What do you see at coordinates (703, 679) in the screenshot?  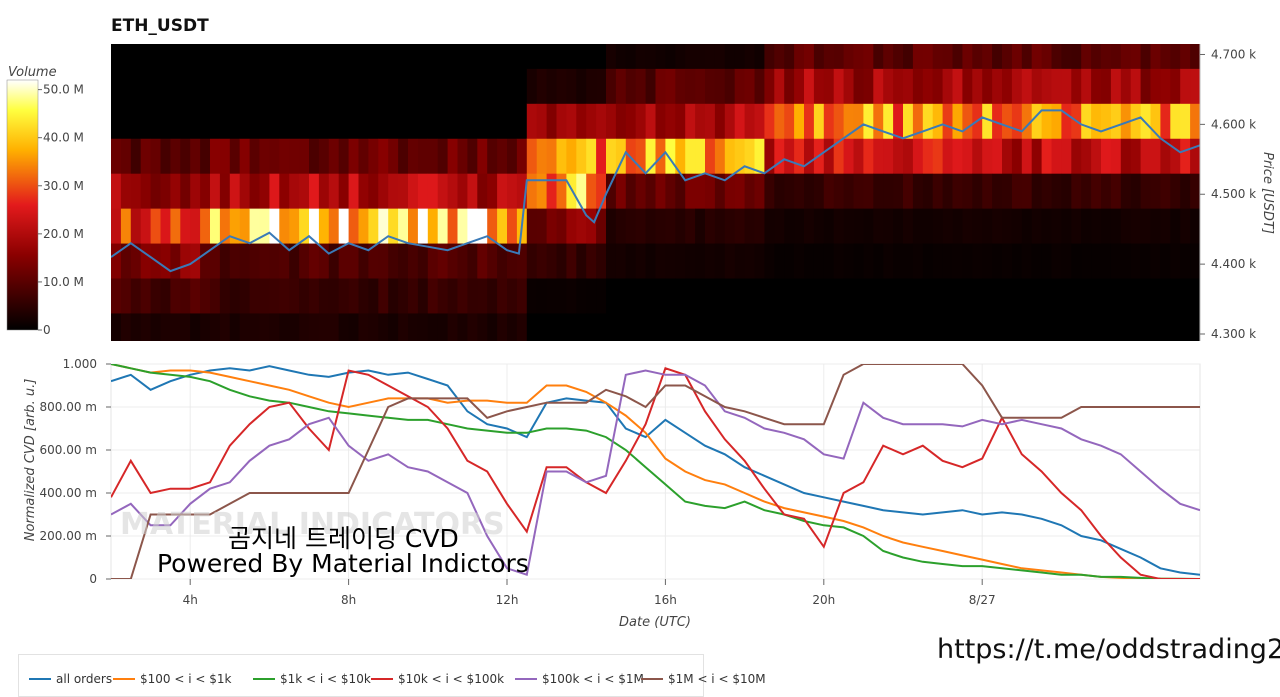 I see `legend-item: $1M < i < $10M` at bounding box center [703, 679].